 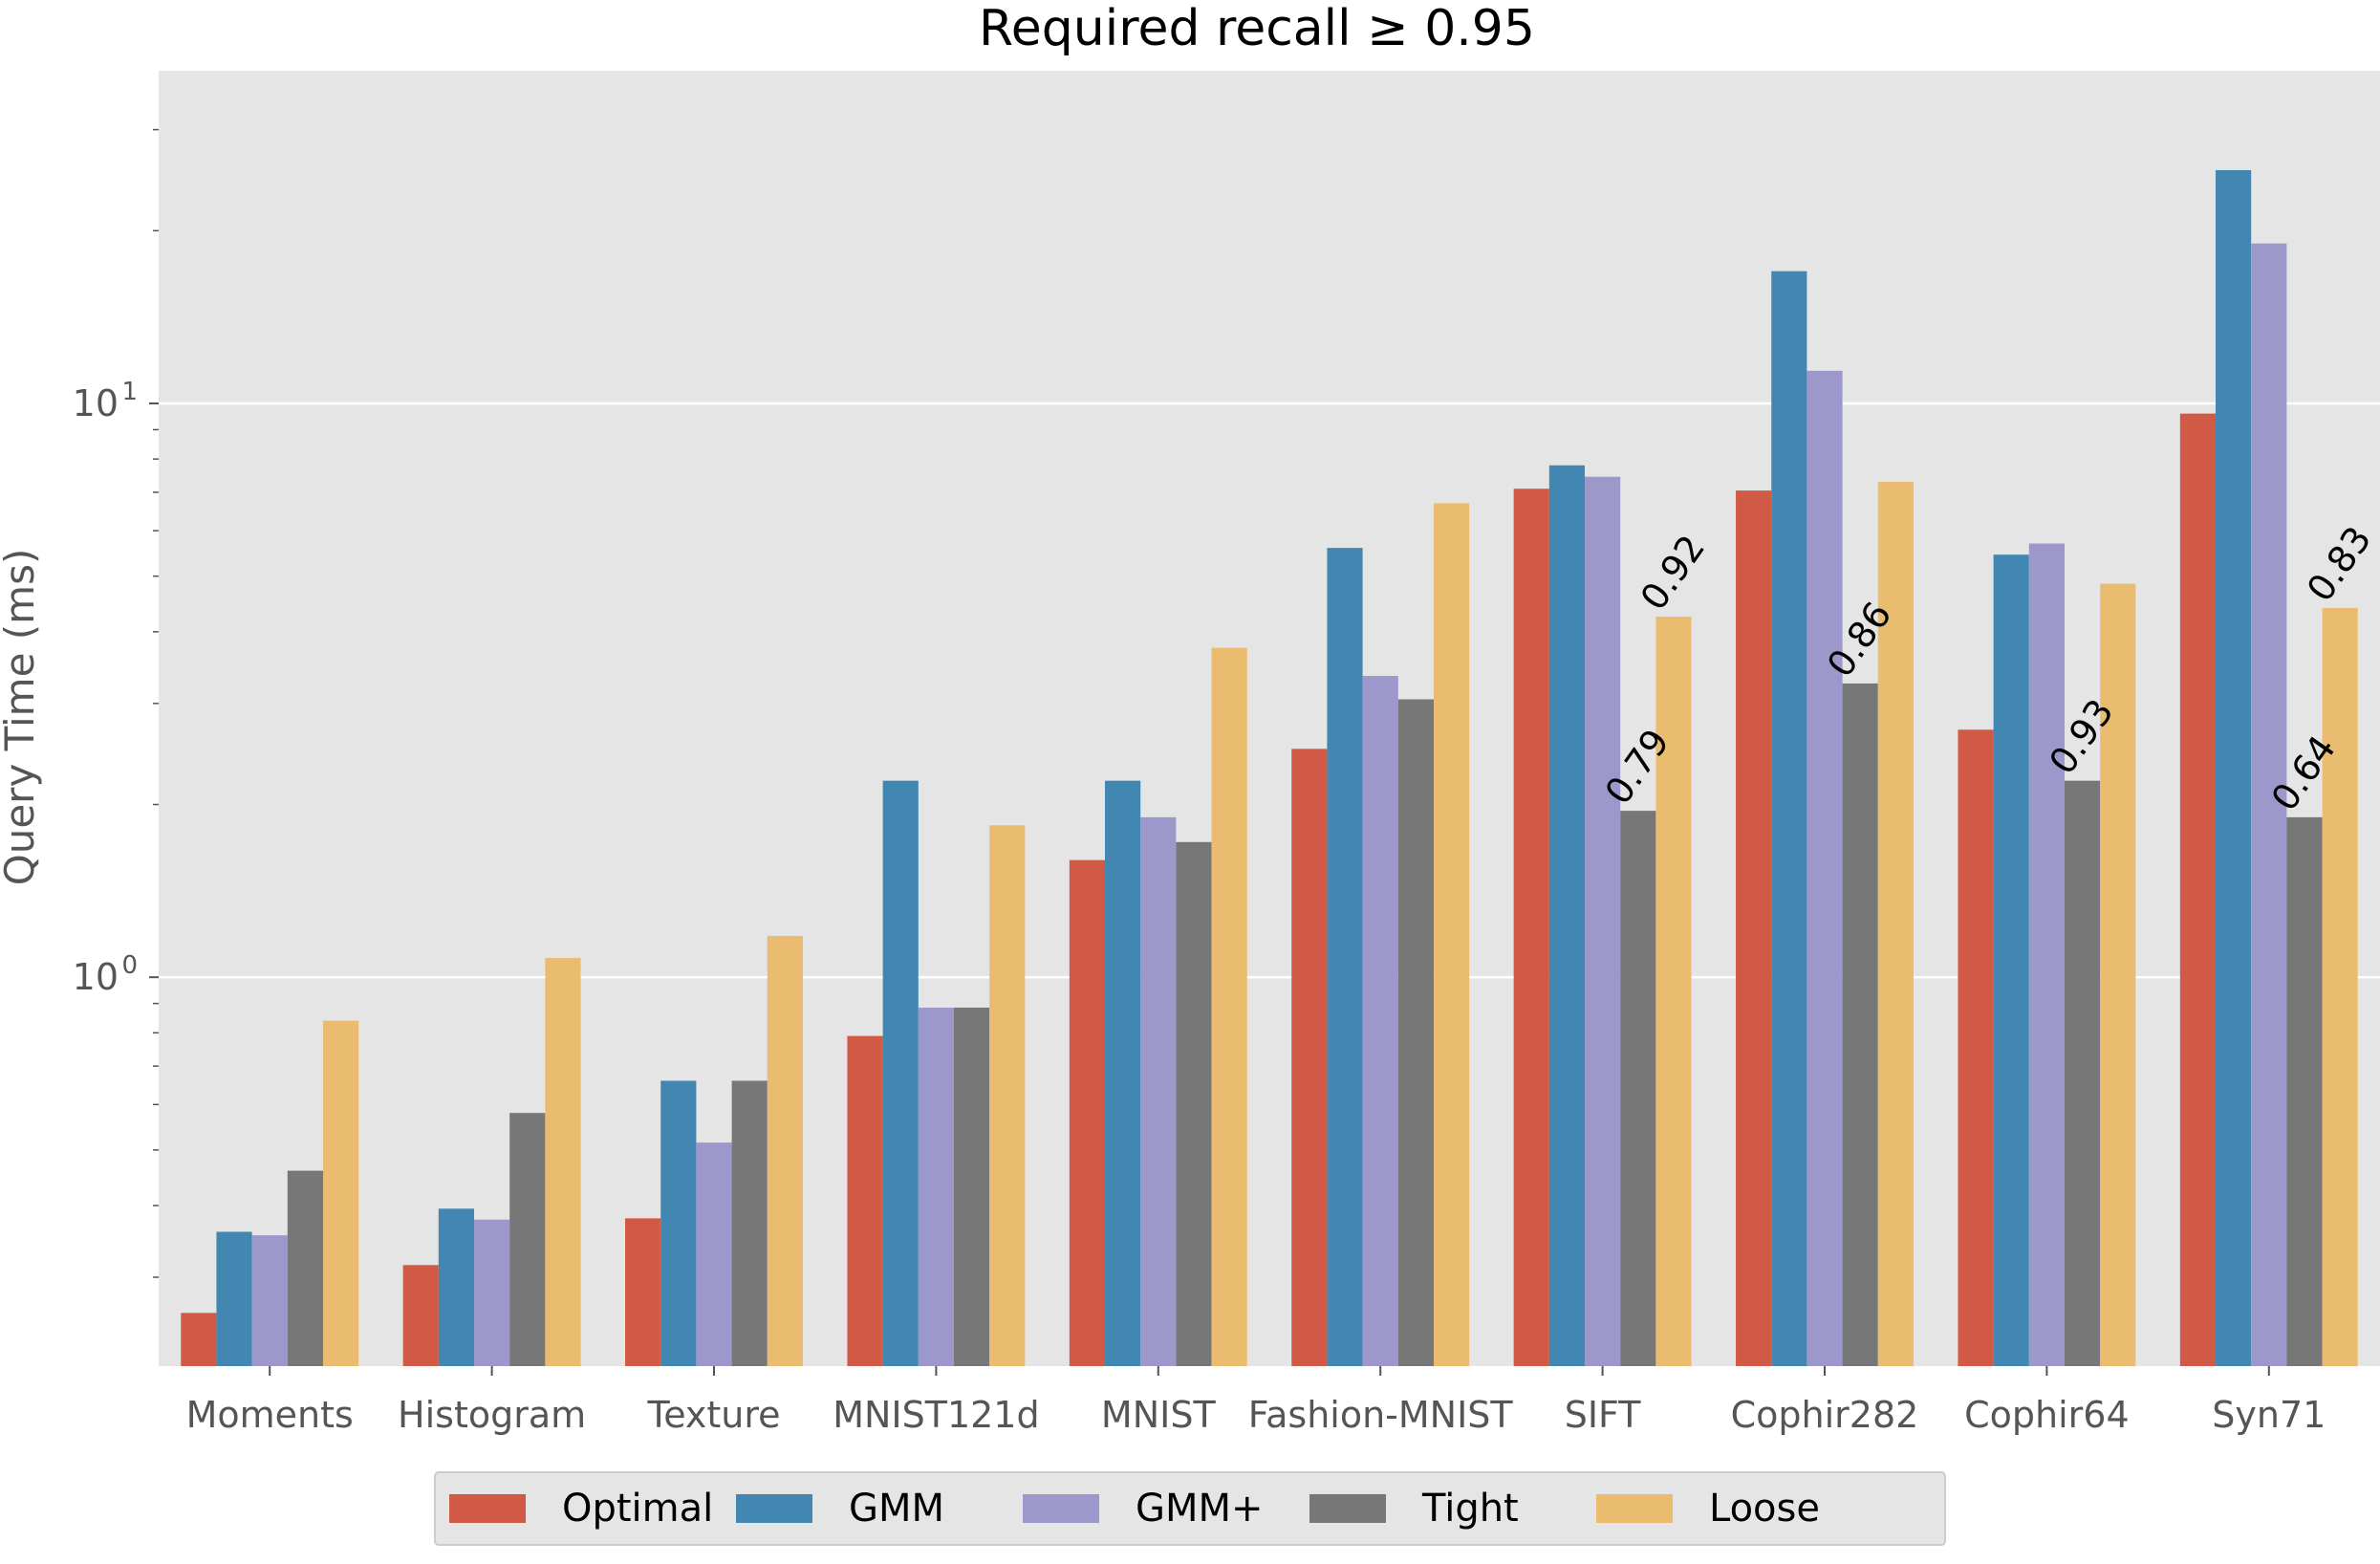 I want to click on legend-item: Optimal, so click(x=581, y=1509).